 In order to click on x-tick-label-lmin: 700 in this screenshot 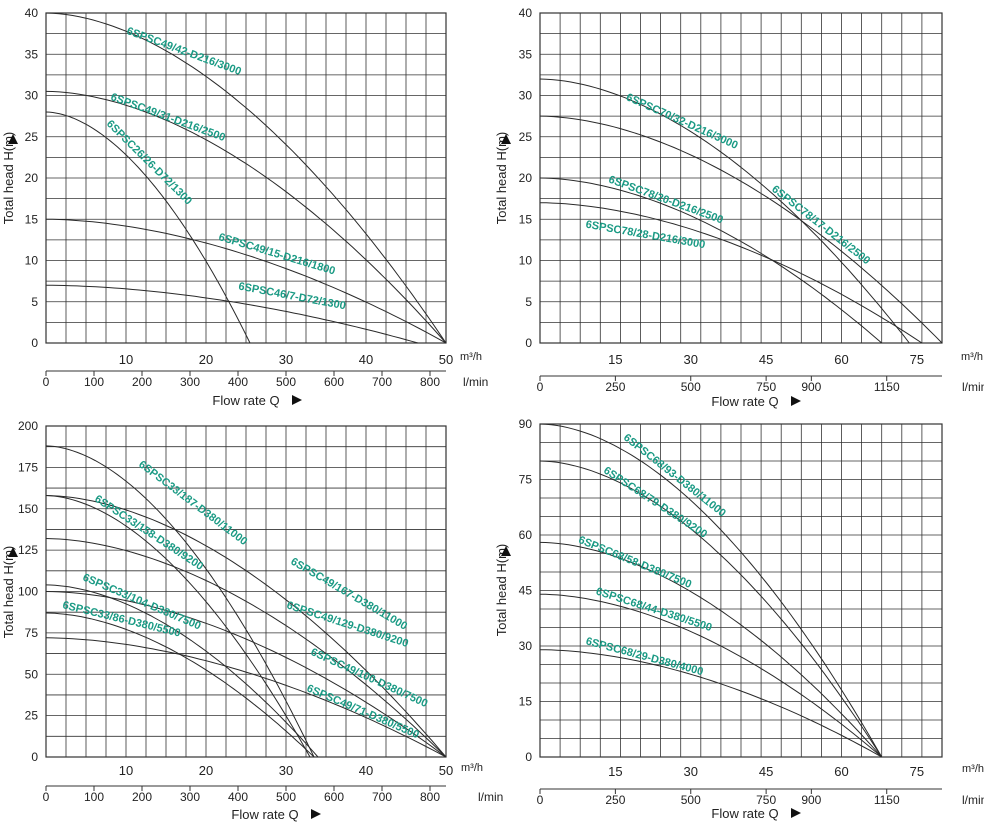, I will do `click(382, 797)`.